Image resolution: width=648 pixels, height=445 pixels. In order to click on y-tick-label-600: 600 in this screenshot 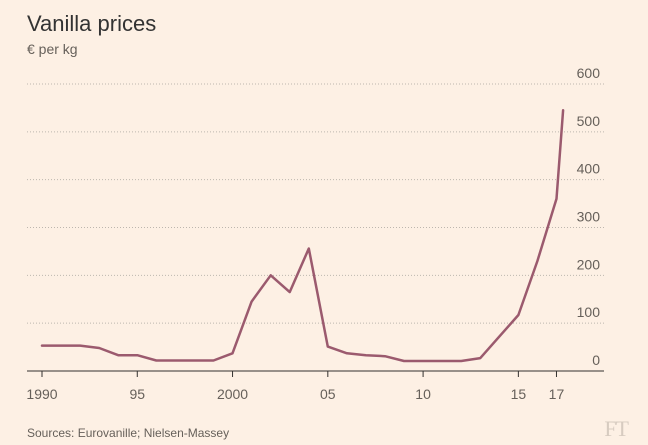, I will do `click(589, 73)`.